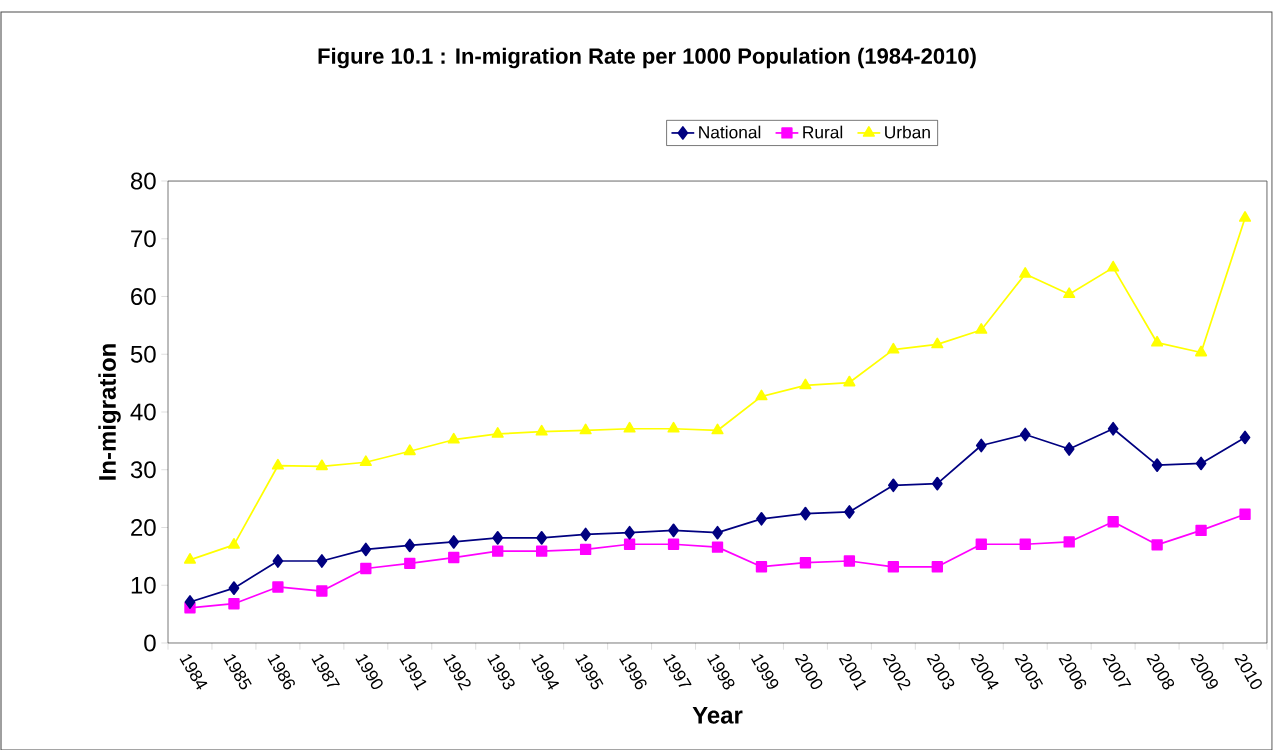  I want to click on x-axis-title: Year, so click(717, 715).